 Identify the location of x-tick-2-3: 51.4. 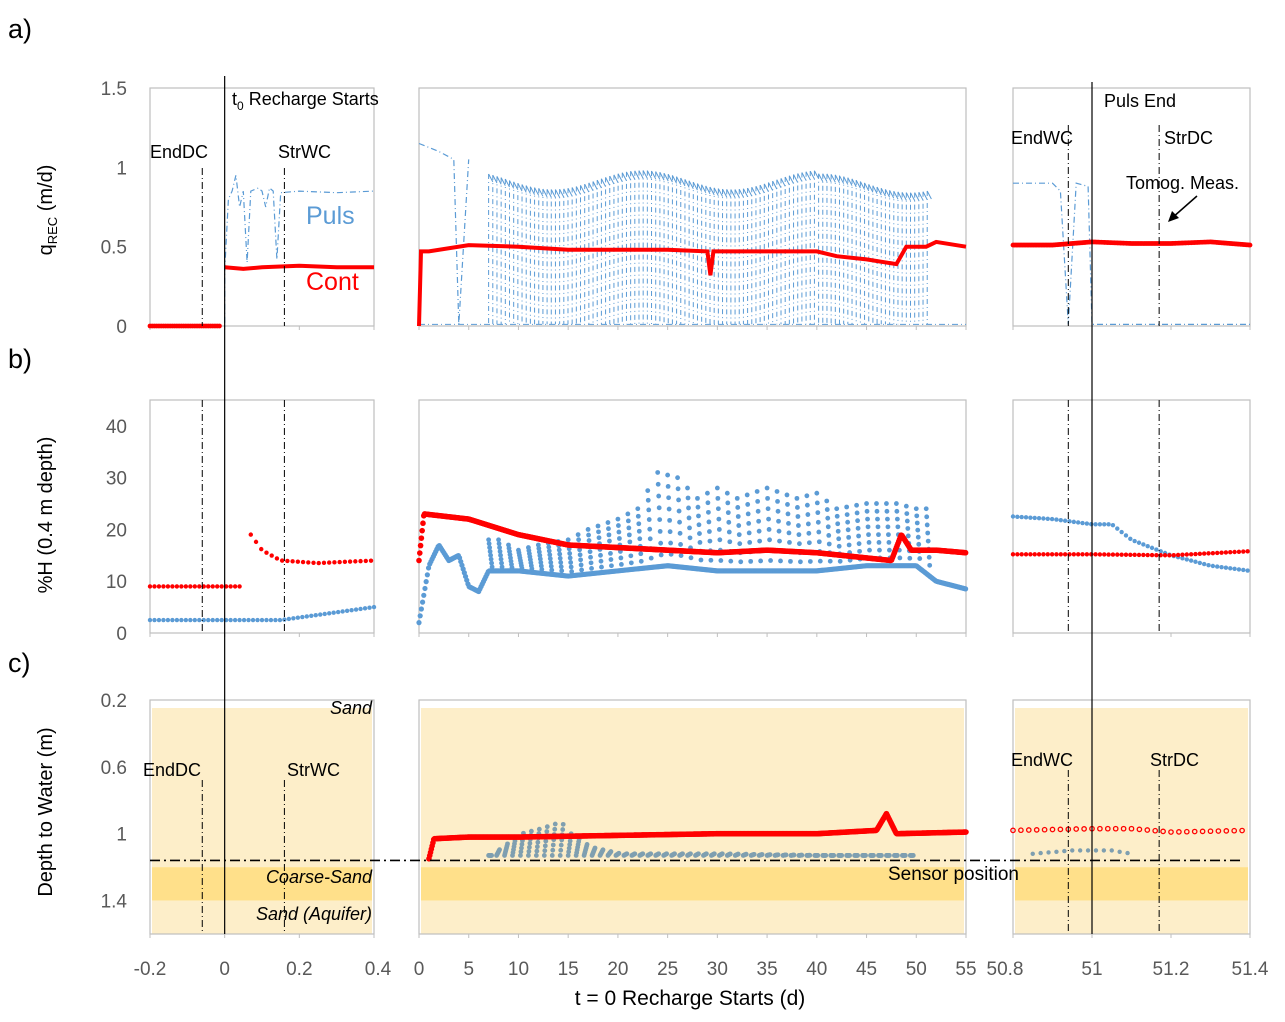
(1250, 969).